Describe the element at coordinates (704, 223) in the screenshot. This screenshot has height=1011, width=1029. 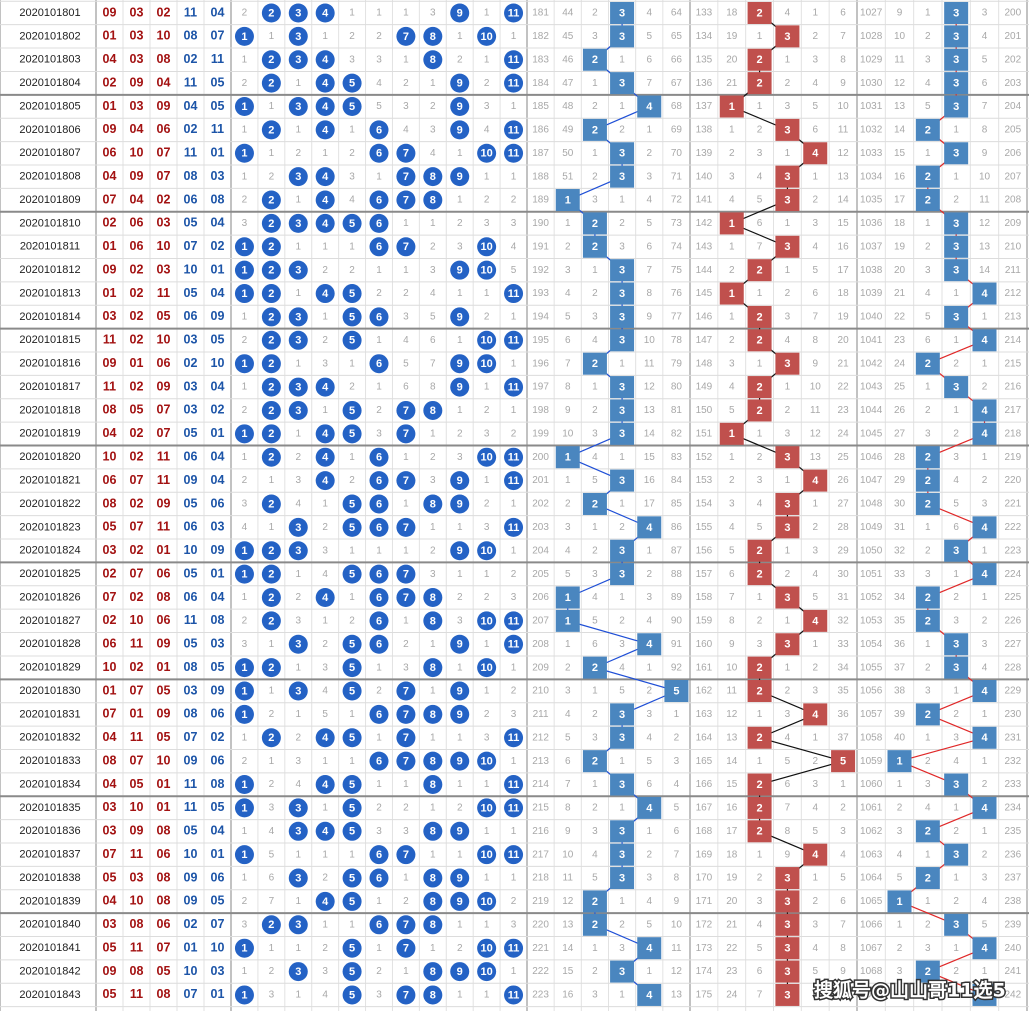
I see `period-counter: 142` at that location.